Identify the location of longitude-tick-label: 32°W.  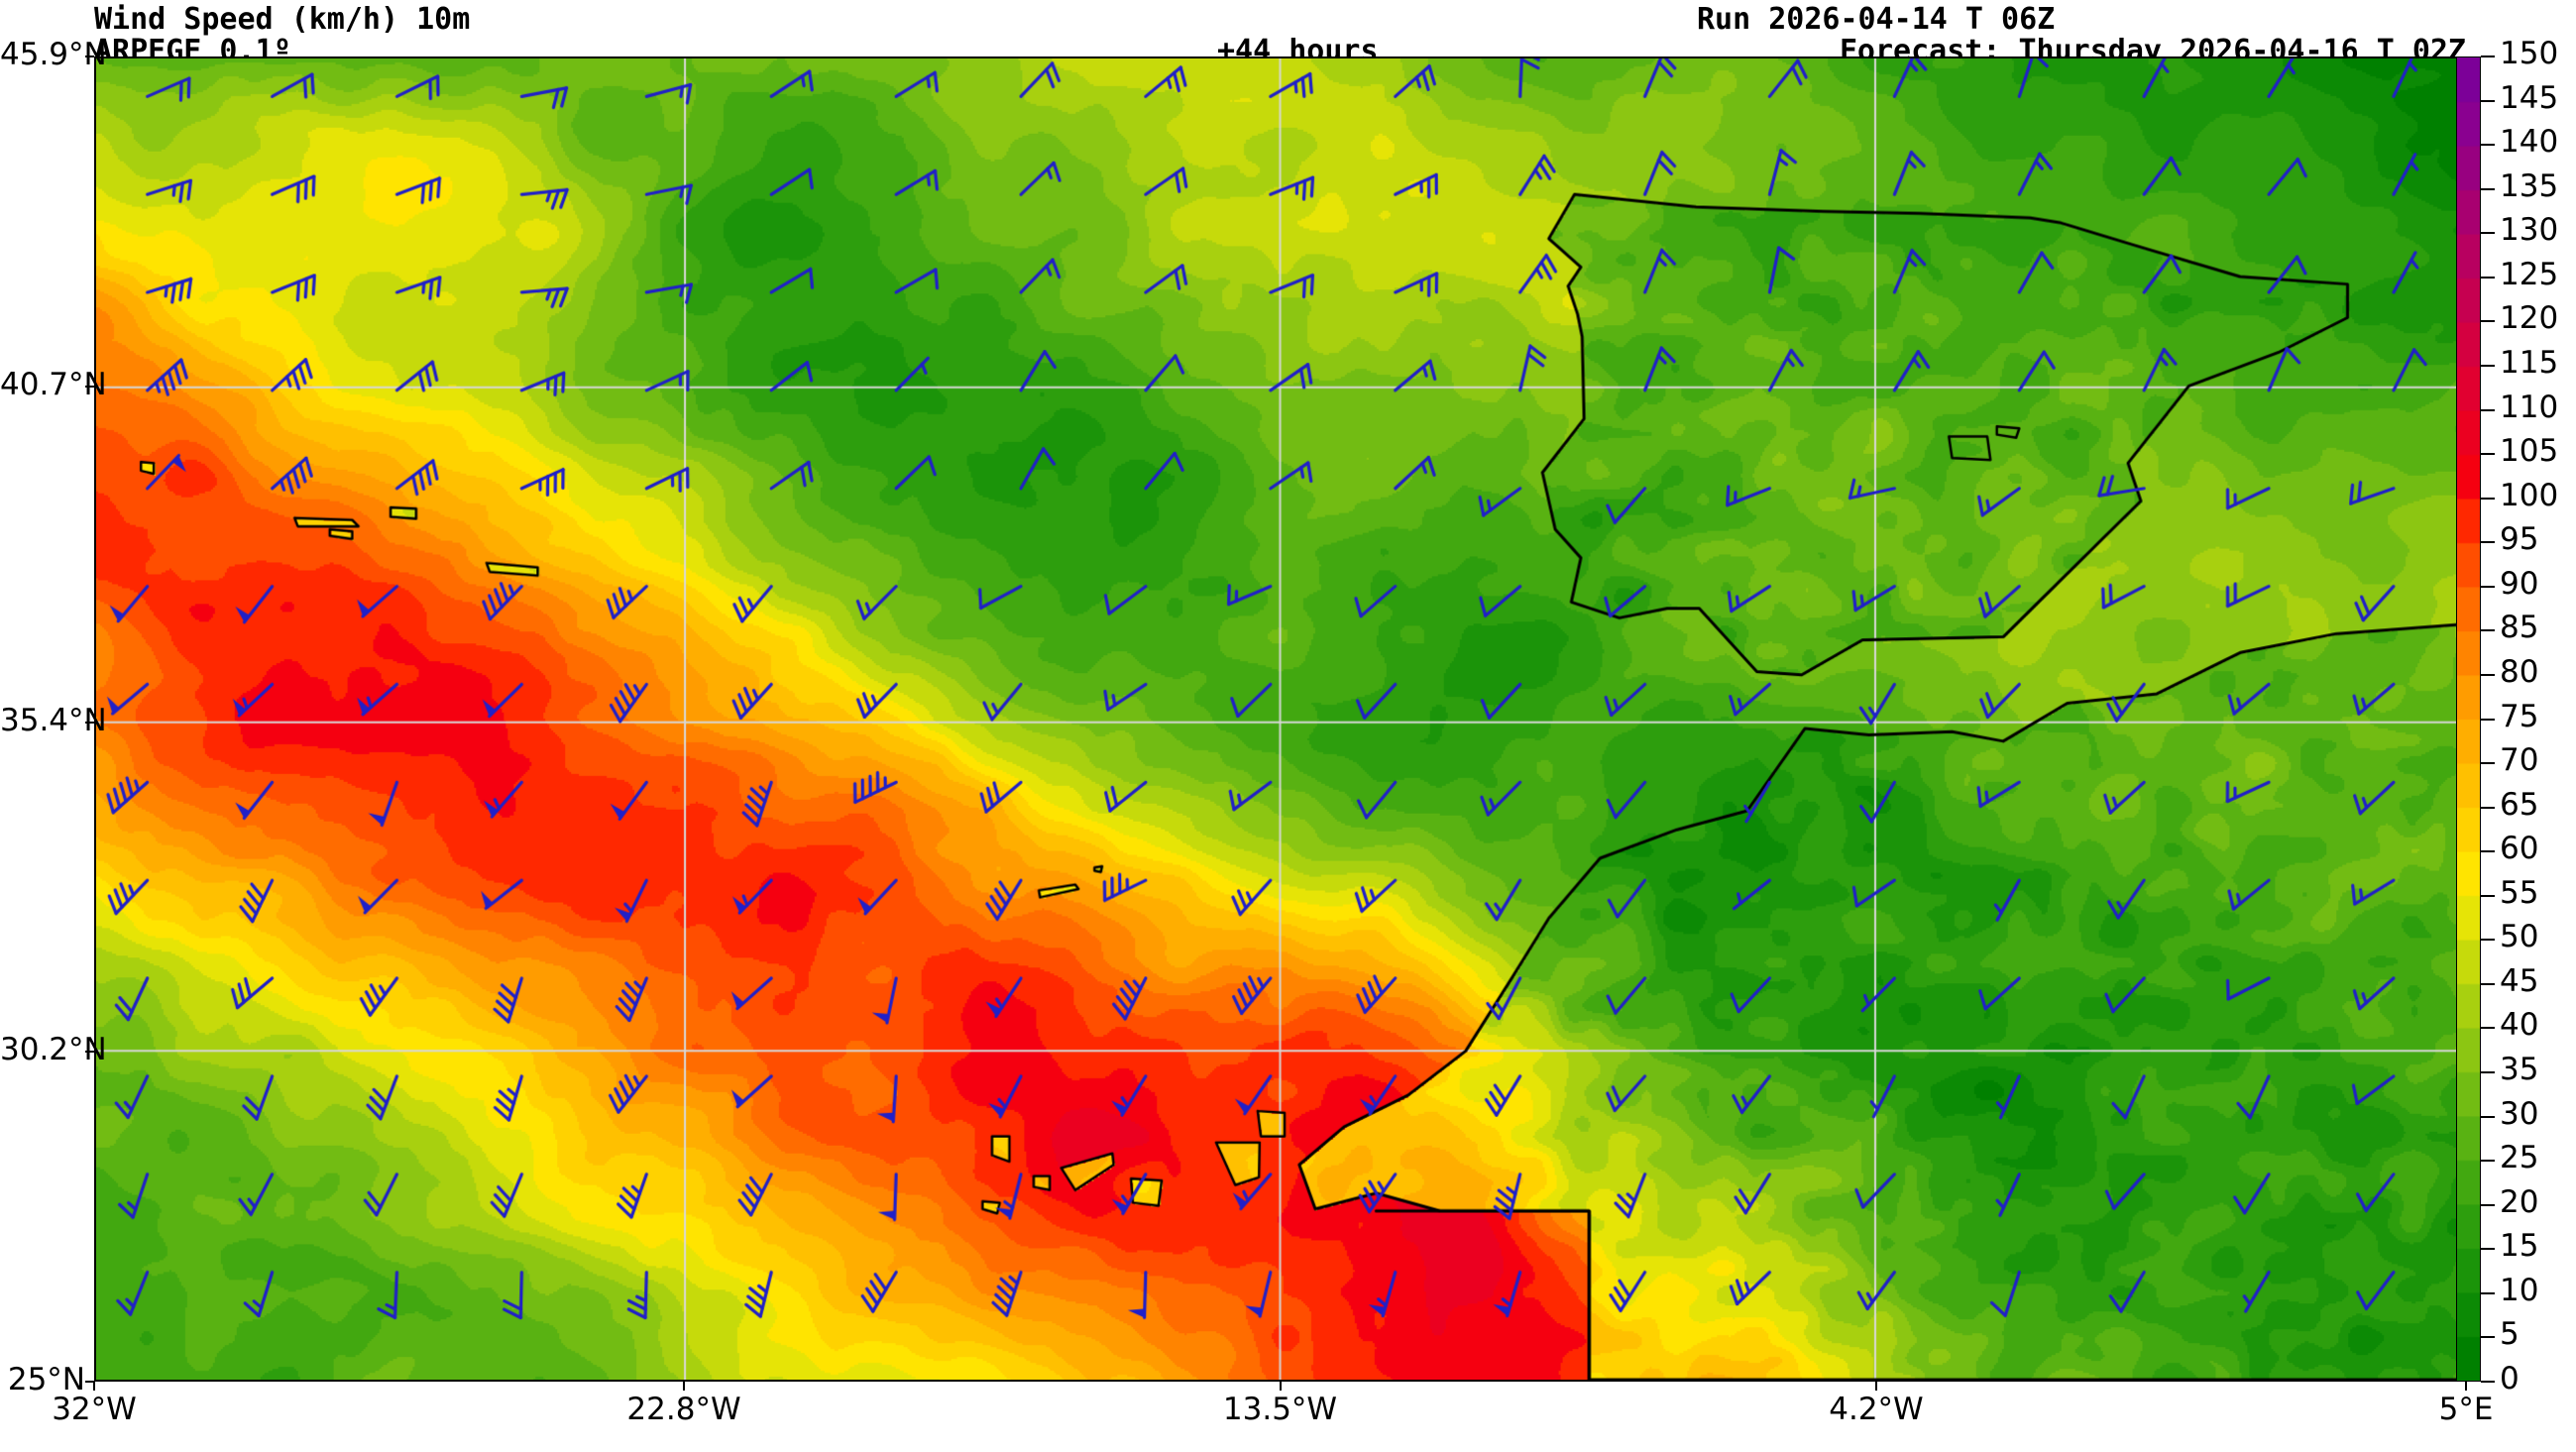
(94, 1409).